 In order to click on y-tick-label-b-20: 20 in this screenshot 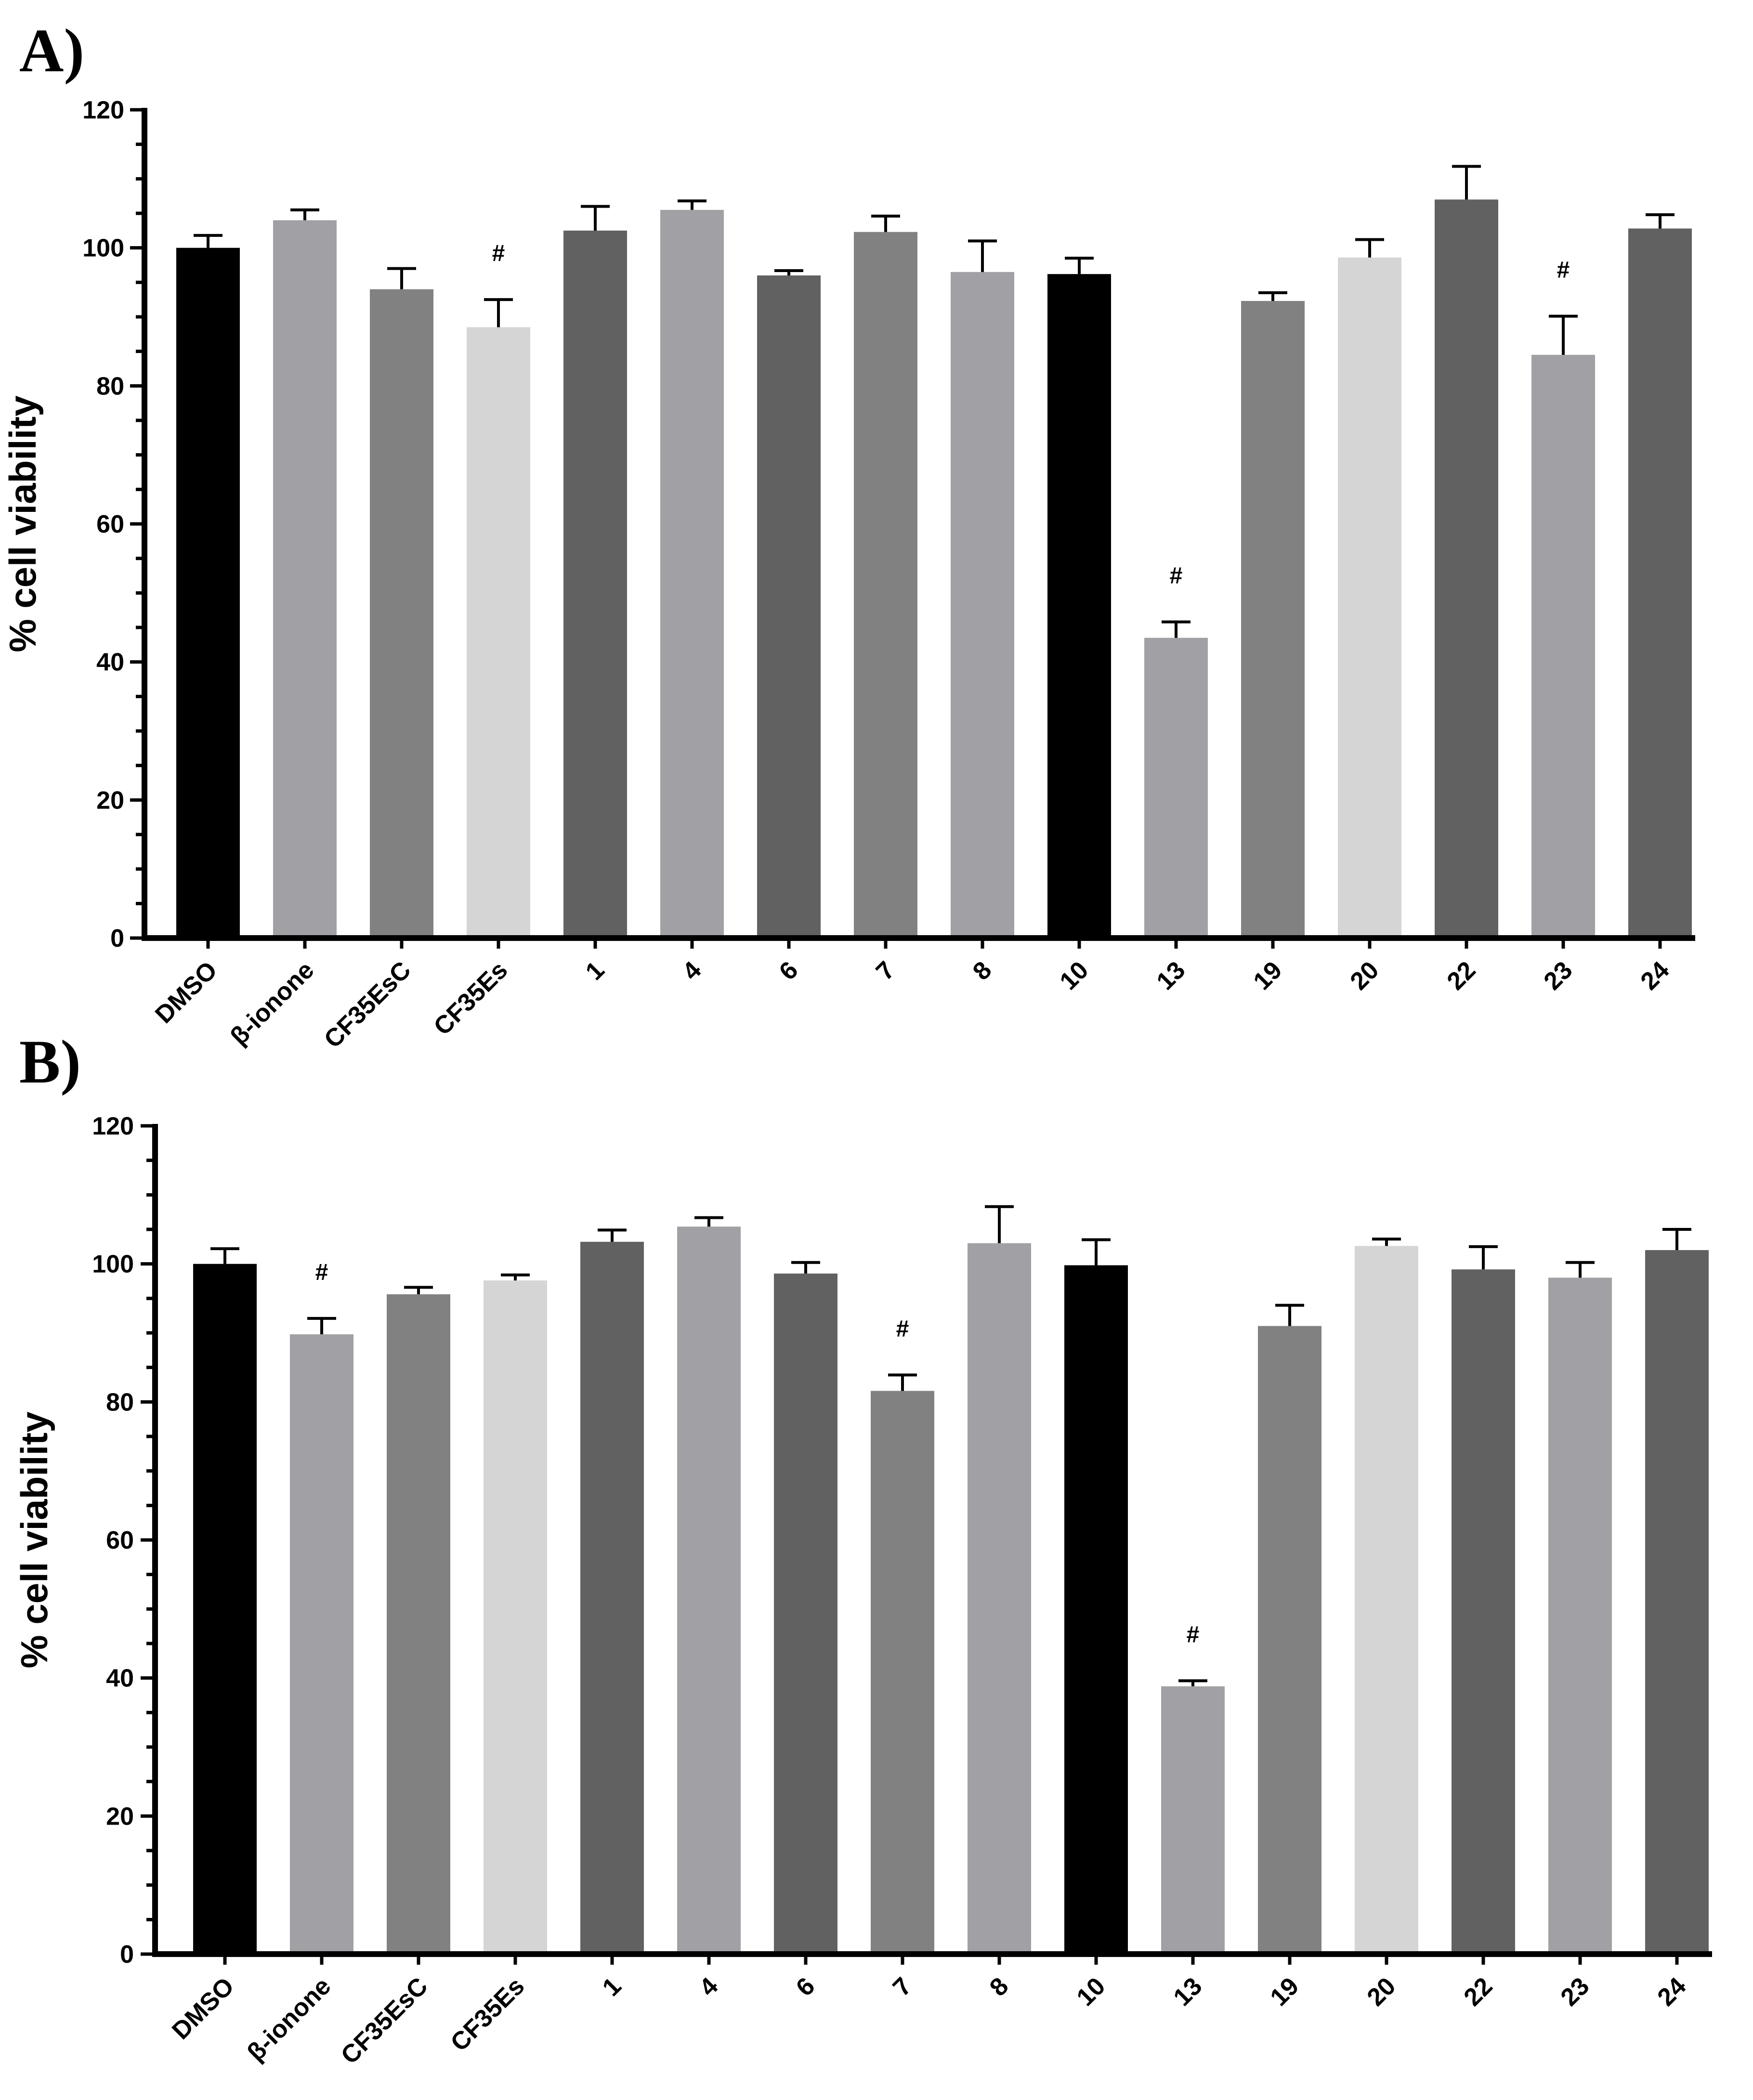, I will do `click(120, 1816)`.